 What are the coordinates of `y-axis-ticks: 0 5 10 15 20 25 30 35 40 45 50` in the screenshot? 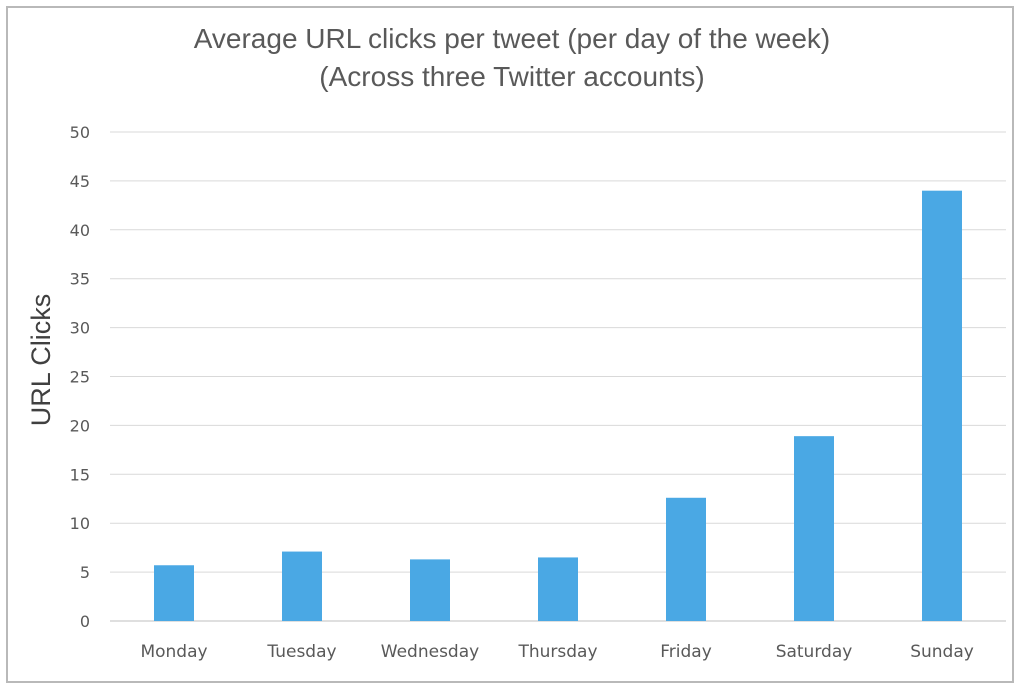 It's located at (80, 377).